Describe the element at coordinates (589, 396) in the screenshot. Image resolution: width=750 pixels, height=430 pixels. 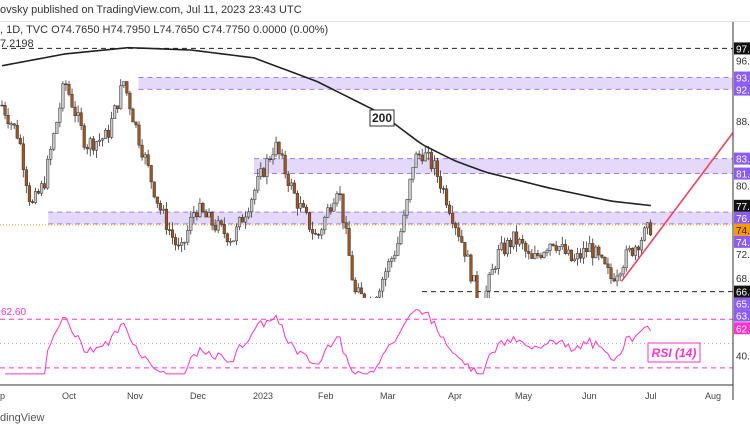
I see `time-axis-label: Jun` at that location.